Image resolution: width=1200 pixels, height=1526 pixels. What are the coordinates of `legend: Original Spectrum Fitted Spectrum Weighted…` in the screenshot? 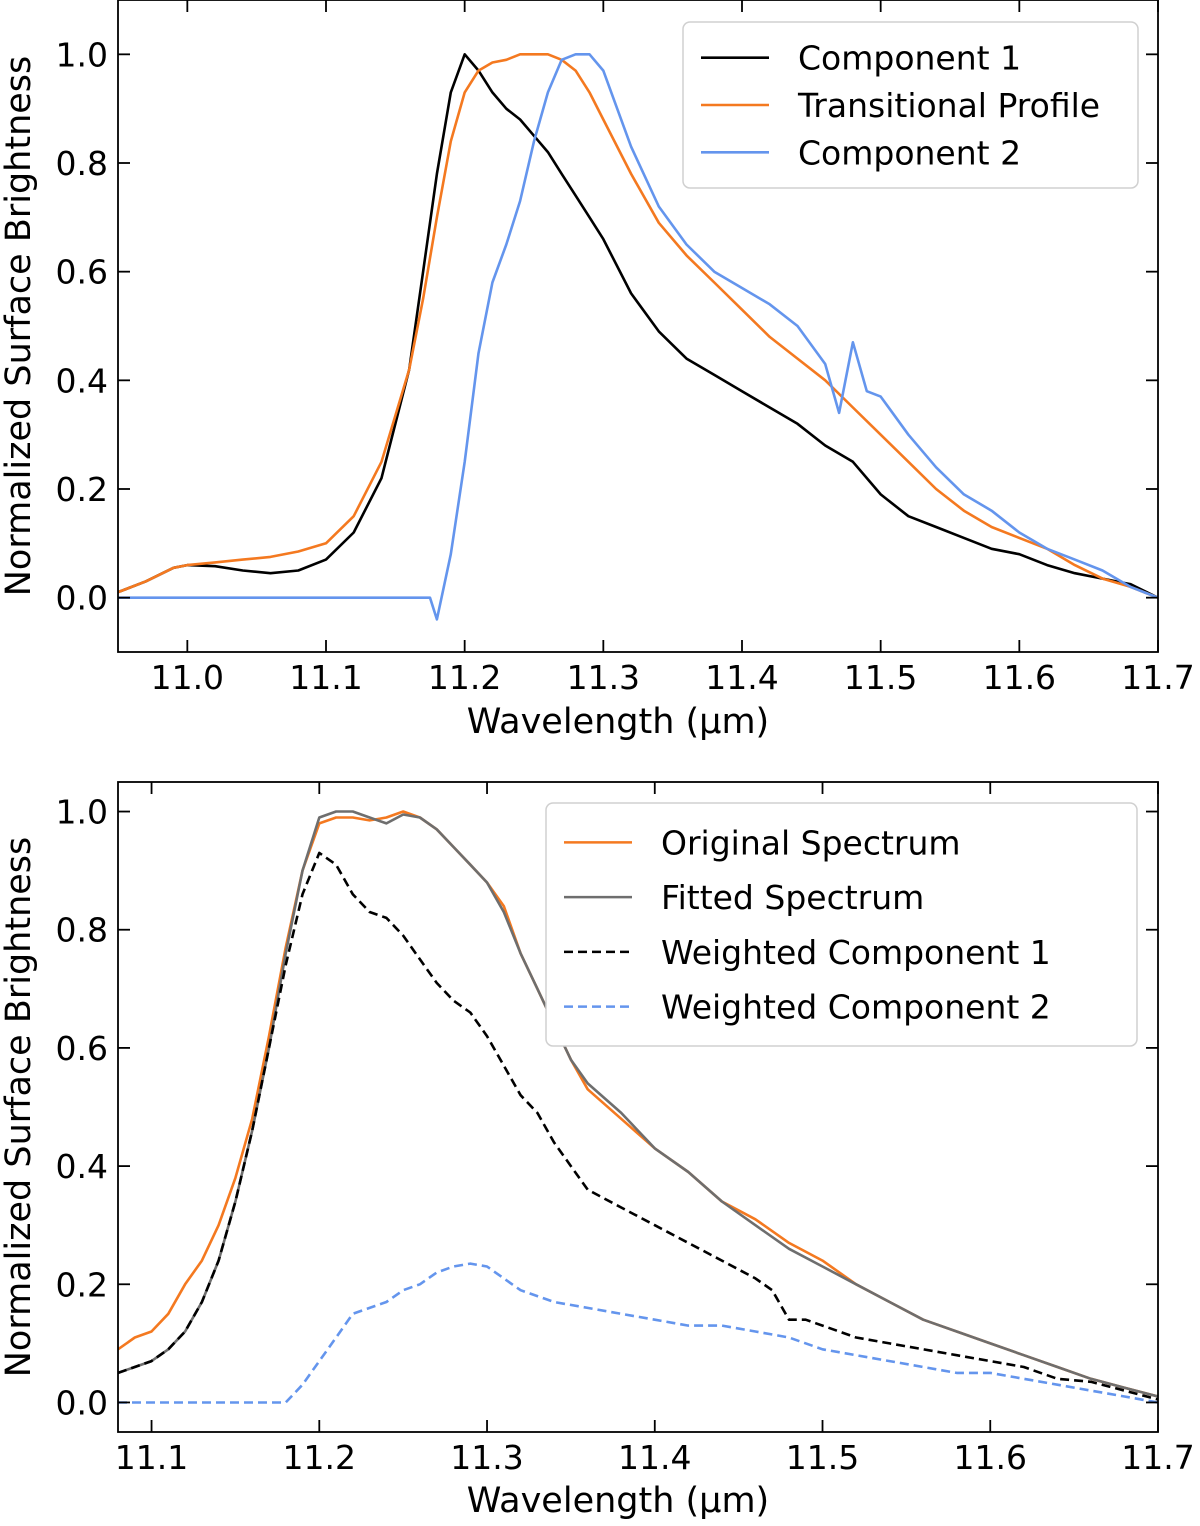 It's located at (841, 924).